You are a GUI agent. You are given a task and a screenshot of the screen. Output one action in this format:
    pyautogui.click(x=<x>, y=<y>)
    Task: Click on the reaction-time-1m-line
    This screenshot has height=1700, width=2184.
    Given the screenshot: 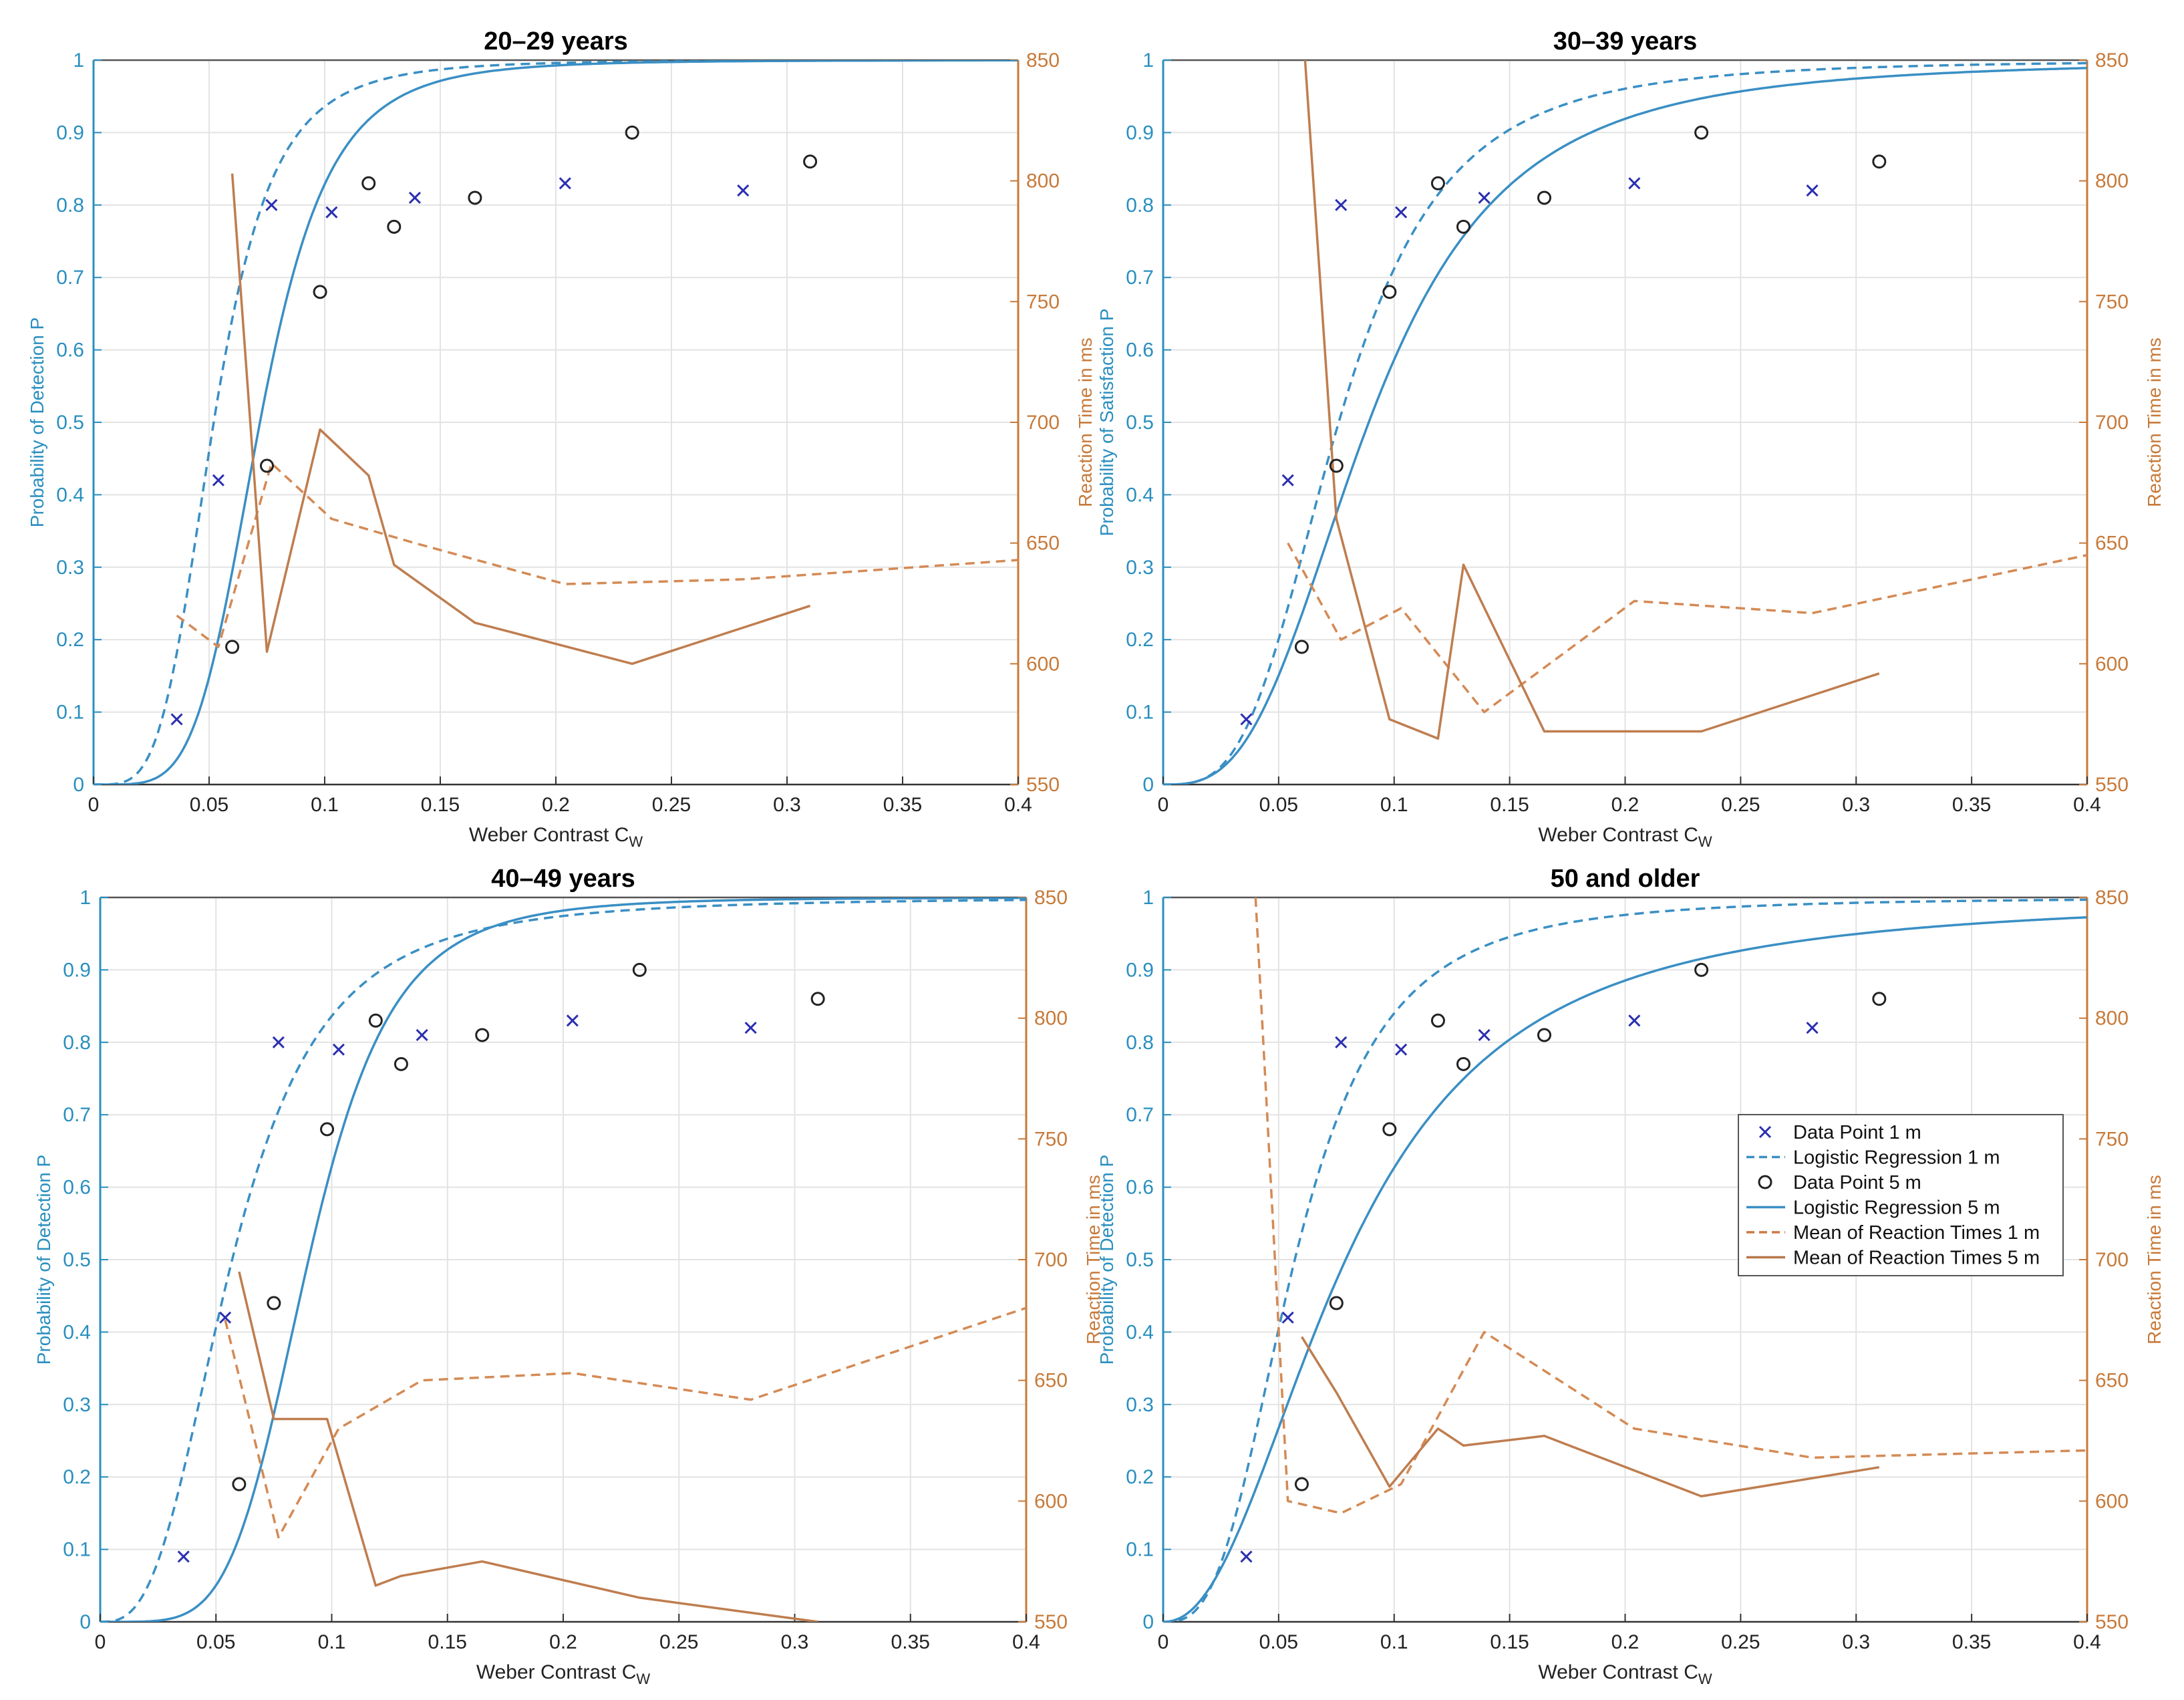 What is the action you would take?
    pyautogui.click(x=625, y=1423)
    